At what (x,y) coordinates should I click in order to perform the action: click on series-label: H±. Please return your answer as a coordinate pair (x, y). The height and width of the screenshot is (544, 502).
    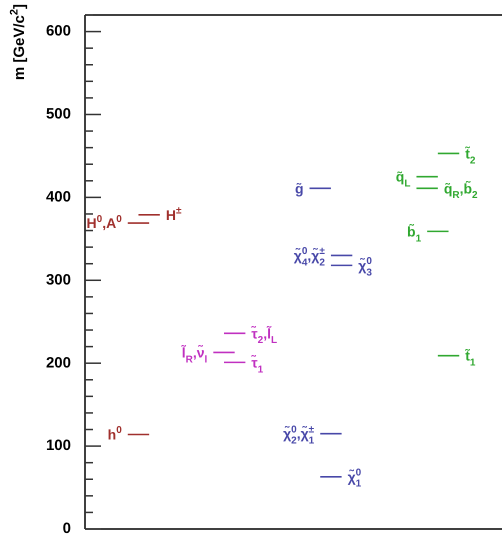
    Looking at the image, I should click on (174, 214).